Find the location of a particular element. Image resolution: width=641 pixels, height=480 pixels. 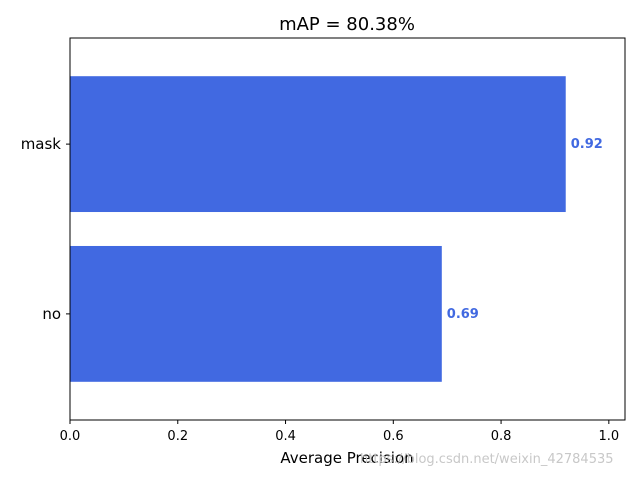

x-tick-label-4: 0.8 is located at coordinates (501, 436).